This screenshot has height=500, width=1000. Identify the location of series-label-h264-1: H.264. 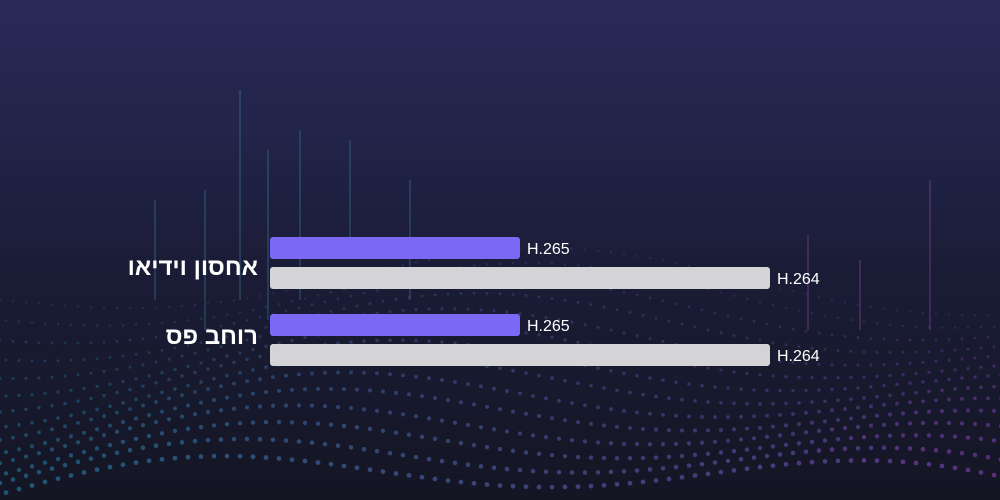
(798, 356).